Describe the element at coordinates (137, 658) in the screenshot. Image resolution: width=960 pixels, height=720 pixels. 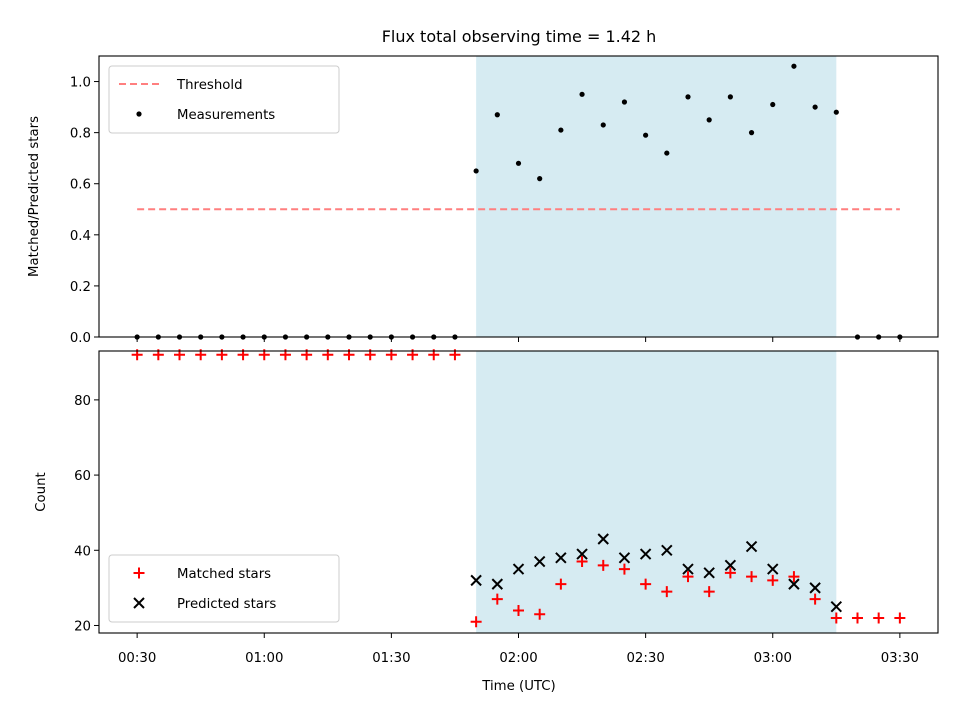
I see `x-tick-label: 00:30` at that location.